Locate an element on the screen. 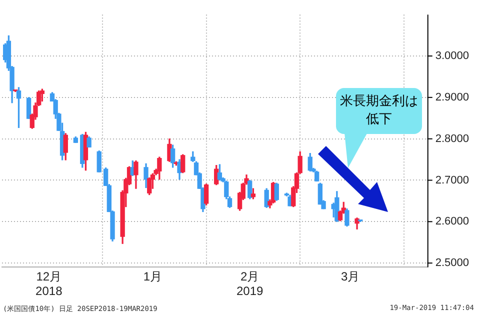 The height and width of the screenshot is (316, 477). x-tick-label: 2月 2019 is located at coordinates (250, 284).